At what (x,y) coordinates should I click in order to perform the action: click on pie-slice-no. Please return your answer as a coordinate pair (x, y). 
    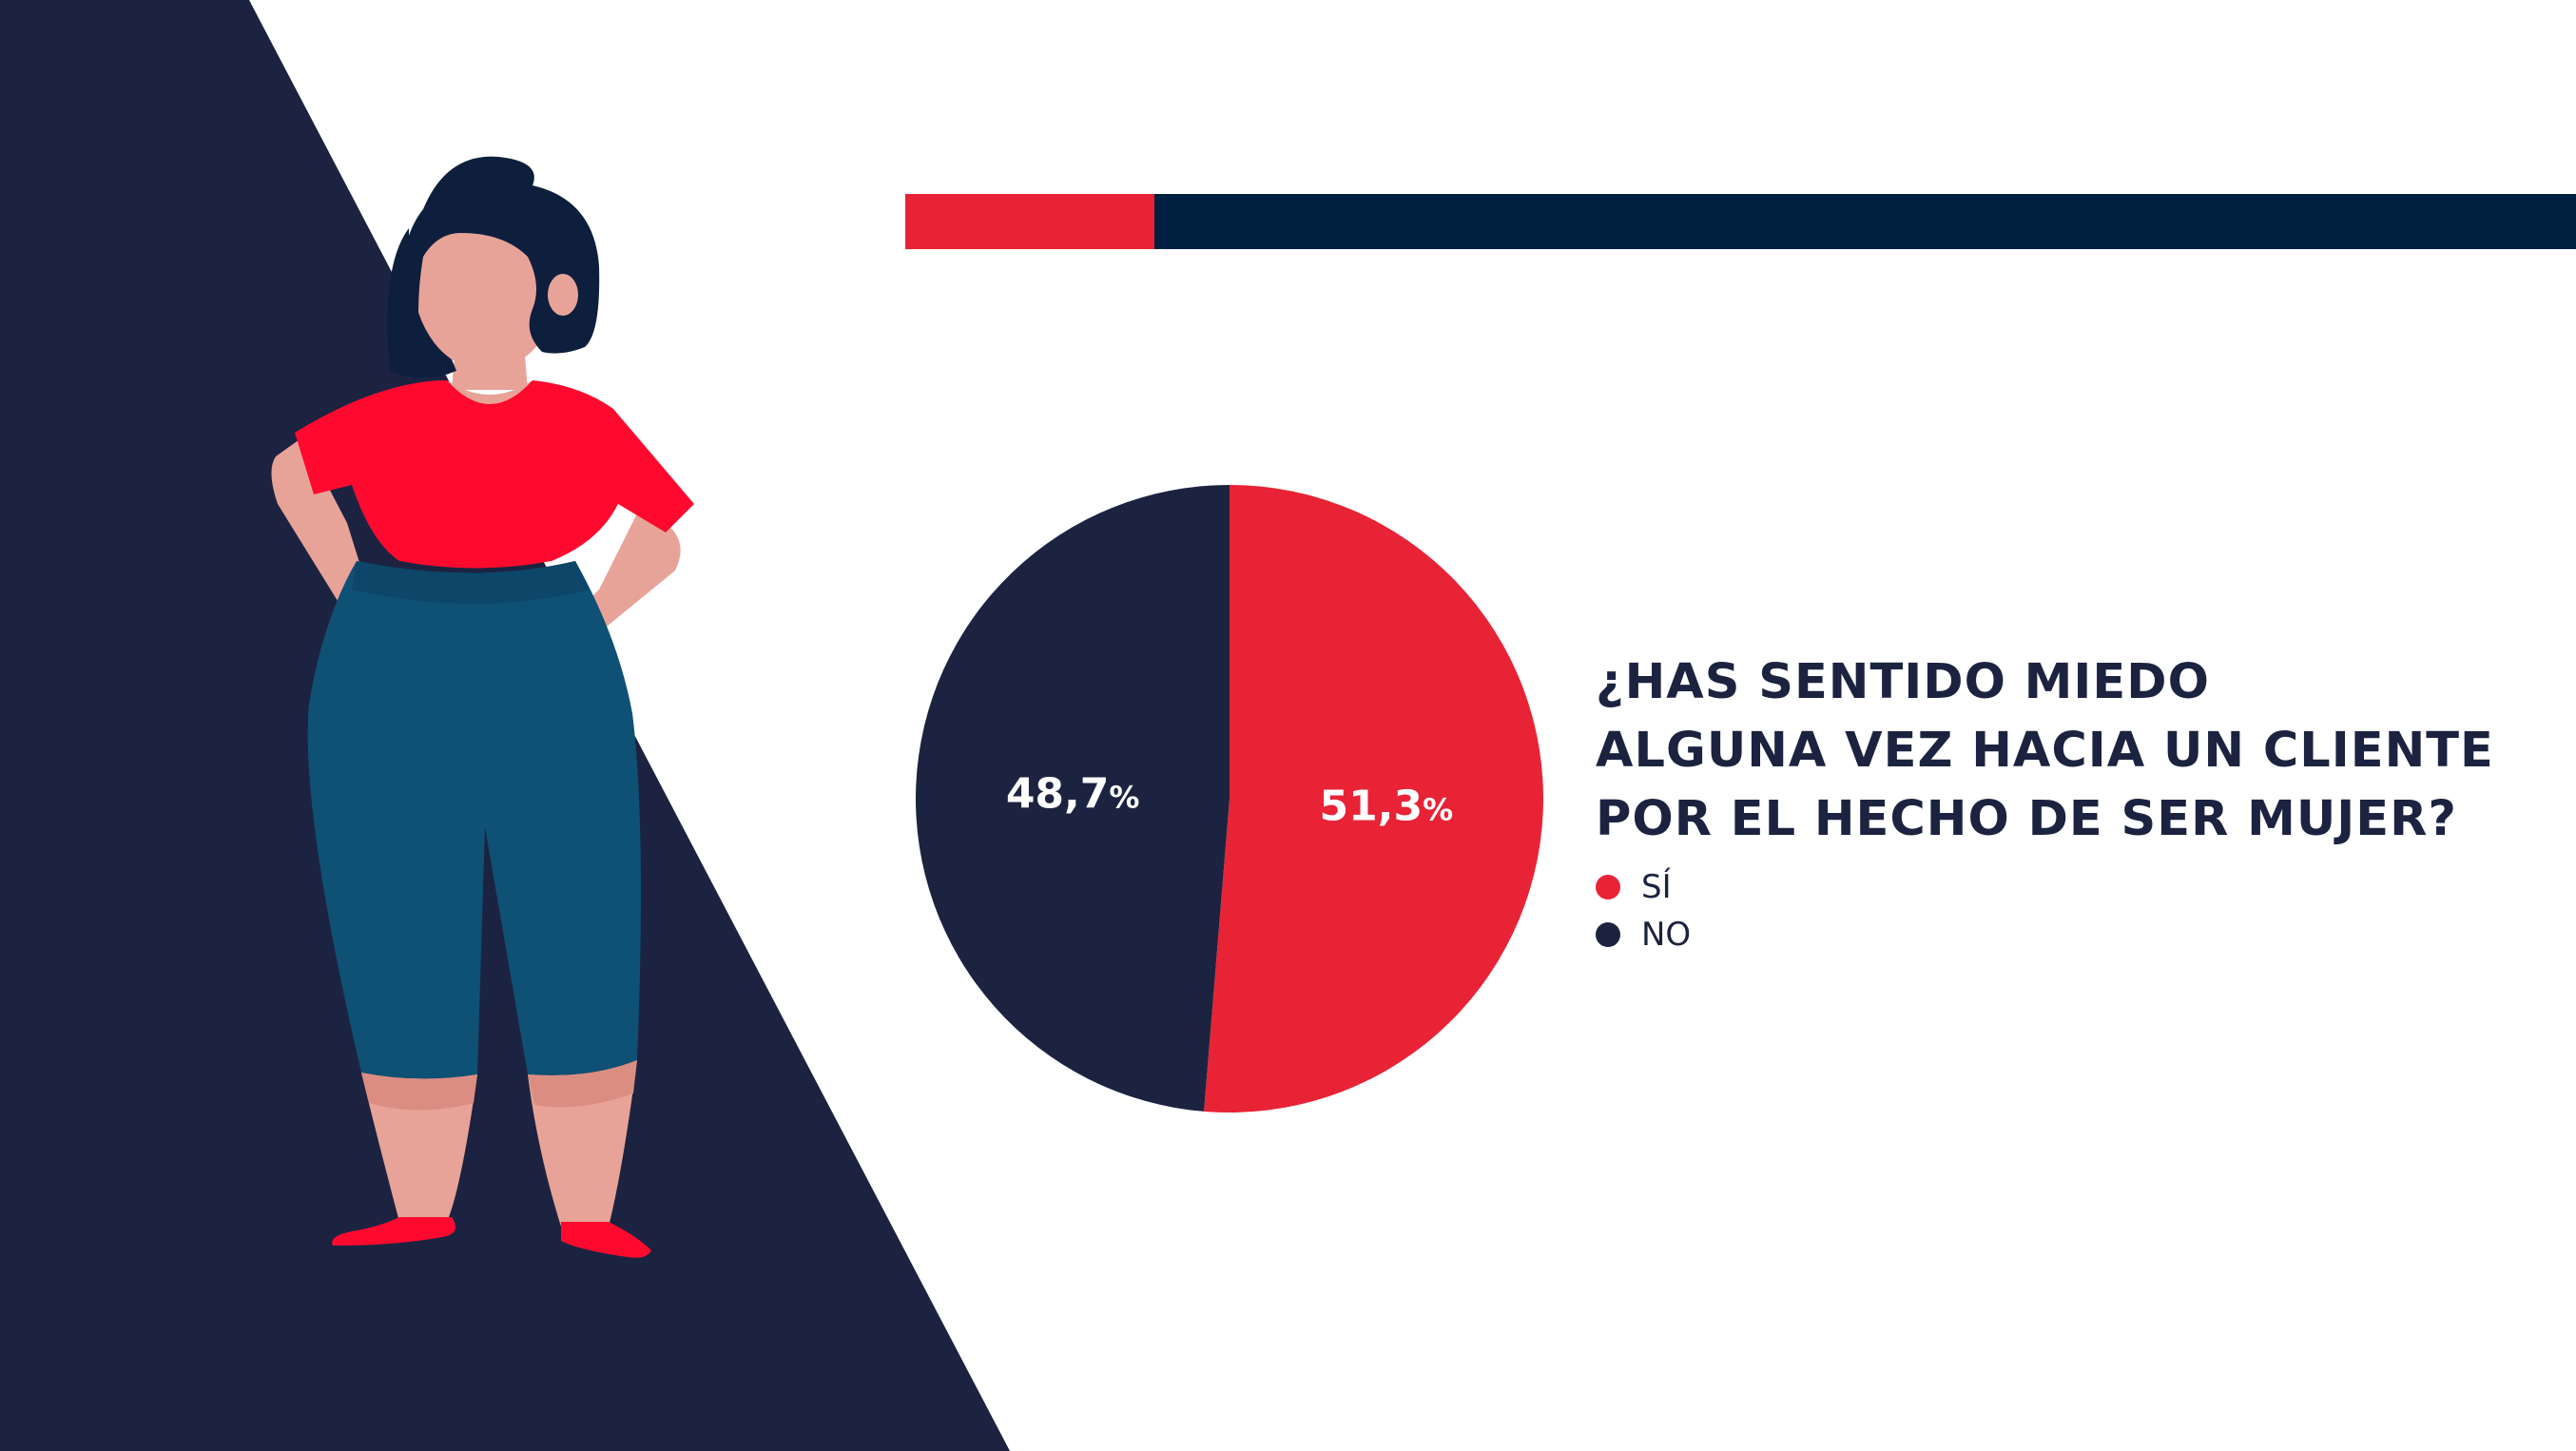
    Looking at the image, I should click on (1072, 798).